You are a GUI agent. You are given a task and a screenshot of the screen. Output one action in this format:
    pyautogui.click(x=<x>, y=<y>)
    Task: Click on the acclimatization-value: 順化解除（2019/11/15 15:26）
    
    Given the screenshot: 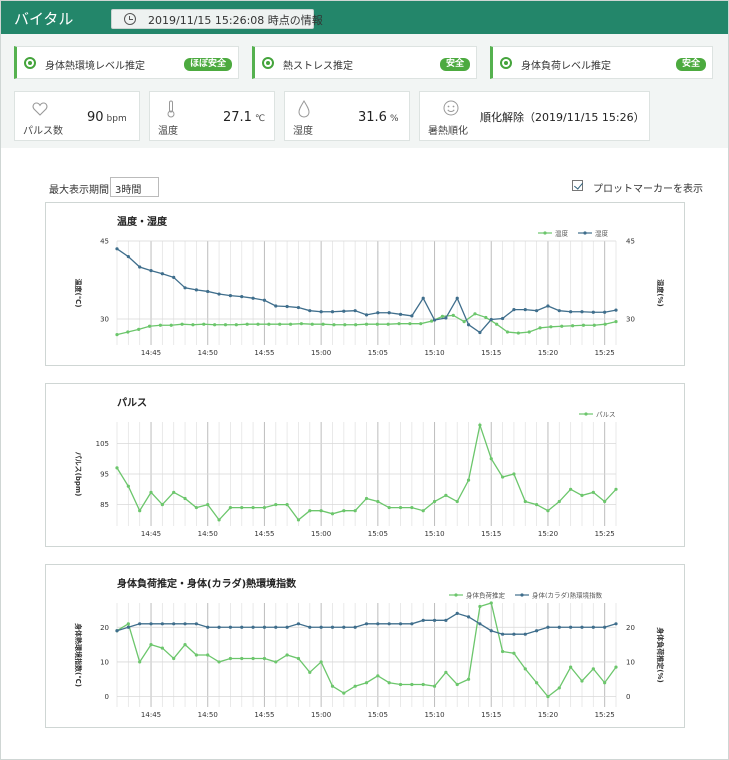 What is the action you would take?
    pyautogui.click(x=562, y=117)
    